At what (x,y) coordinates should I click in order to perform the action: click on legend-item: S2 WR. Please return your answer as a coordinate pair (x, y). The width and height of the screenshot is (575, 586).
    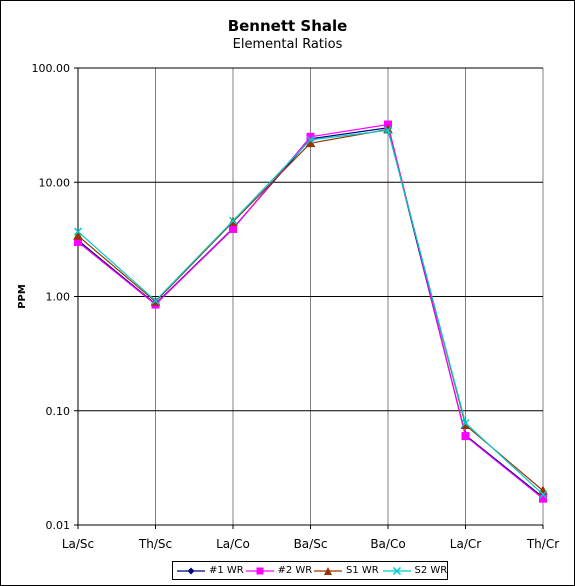
    Looking at the image, I should click on (415, 570).